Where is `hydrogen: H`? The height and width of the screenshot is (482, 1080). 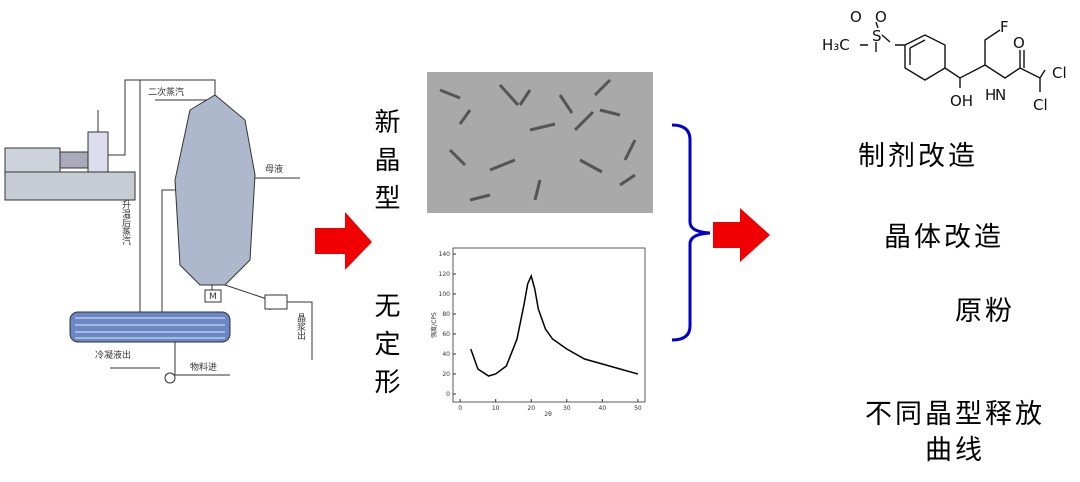
hydrogen: H is located at coordinates (990, 95).